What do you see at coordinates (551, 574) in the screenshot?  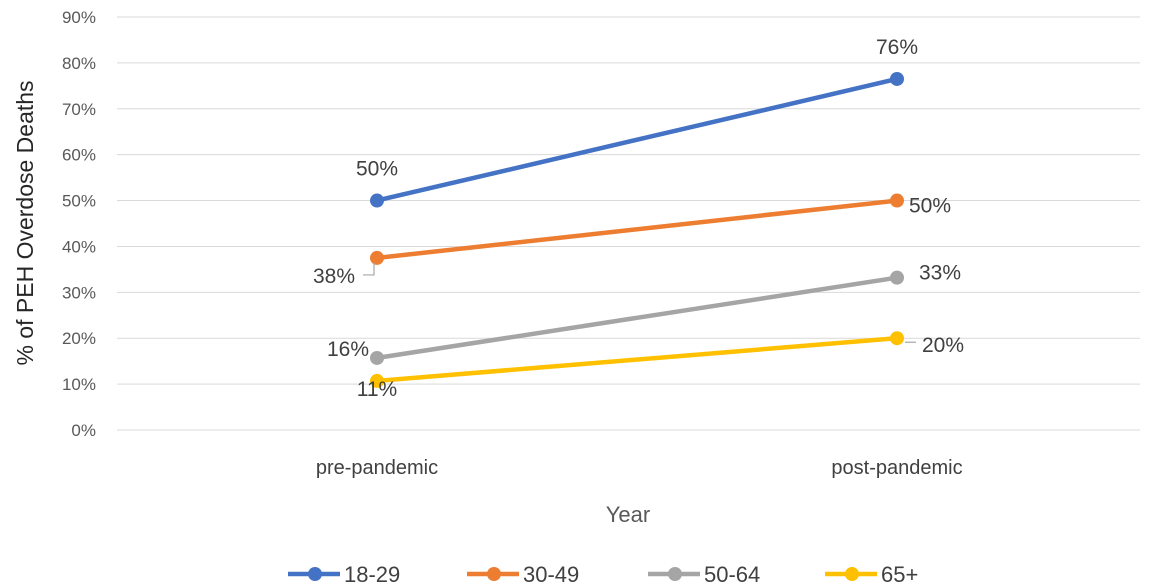 I see `legend-label: 30-49` at bounding box center [551, 574].